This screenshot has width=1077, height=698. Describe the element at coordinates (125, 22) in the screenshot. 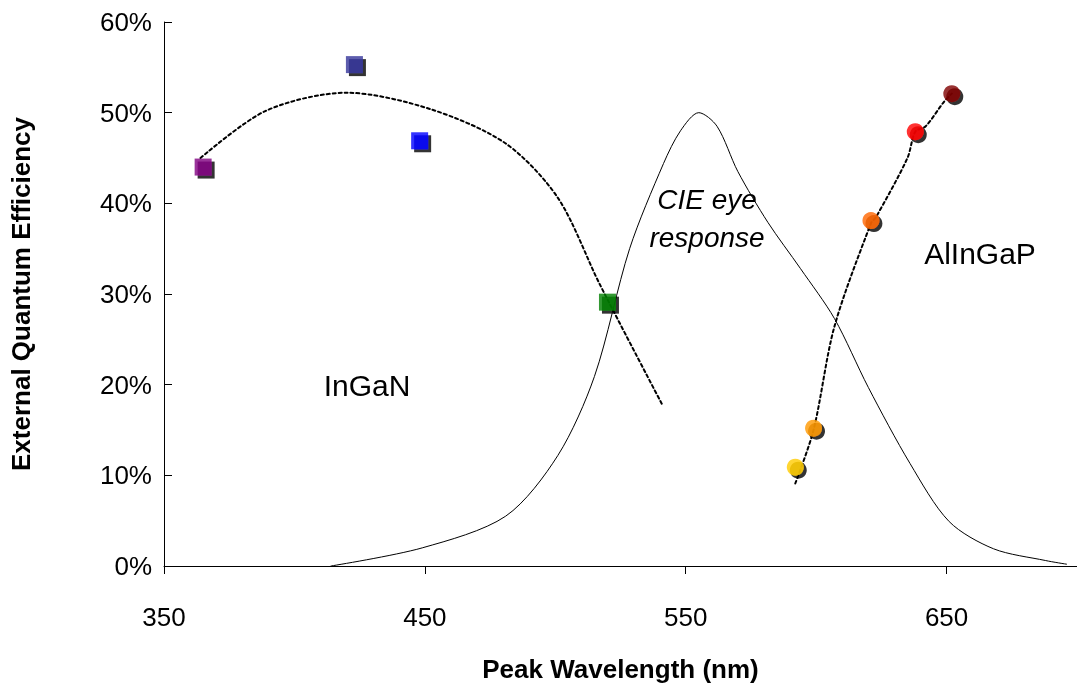

I see `y-tick-label: 60%` at that location.